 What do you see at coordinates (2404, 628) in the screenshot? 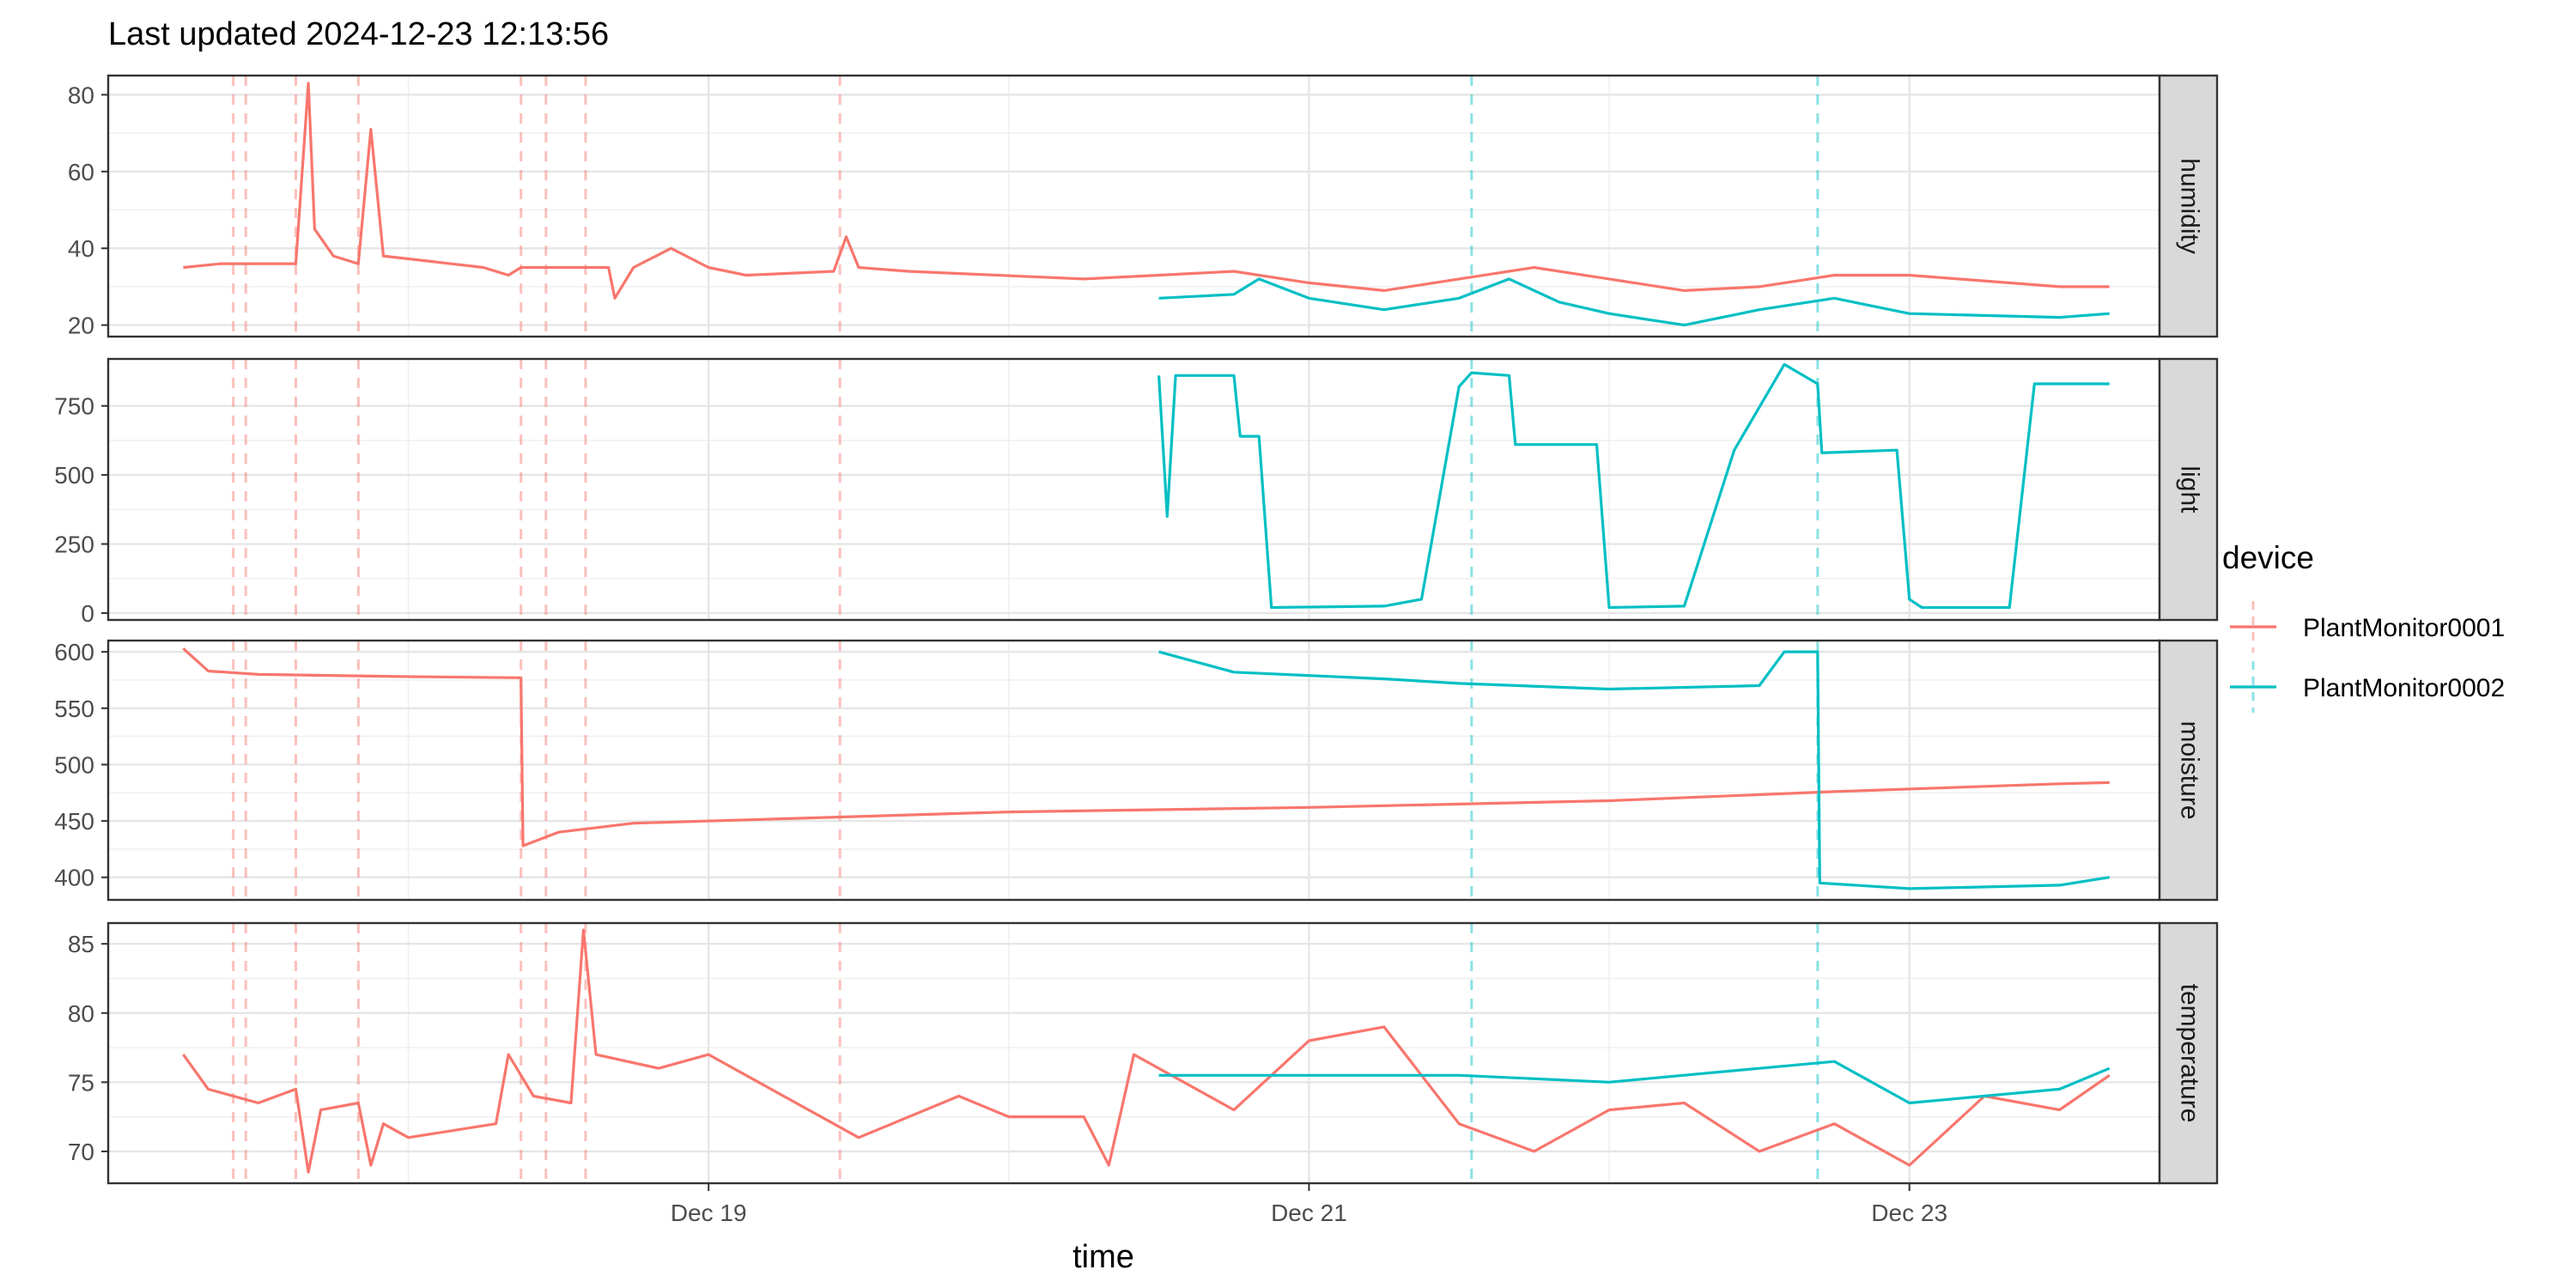
I see `legend-label: PlantMonitor0001` at bounding box center [2404, 628].